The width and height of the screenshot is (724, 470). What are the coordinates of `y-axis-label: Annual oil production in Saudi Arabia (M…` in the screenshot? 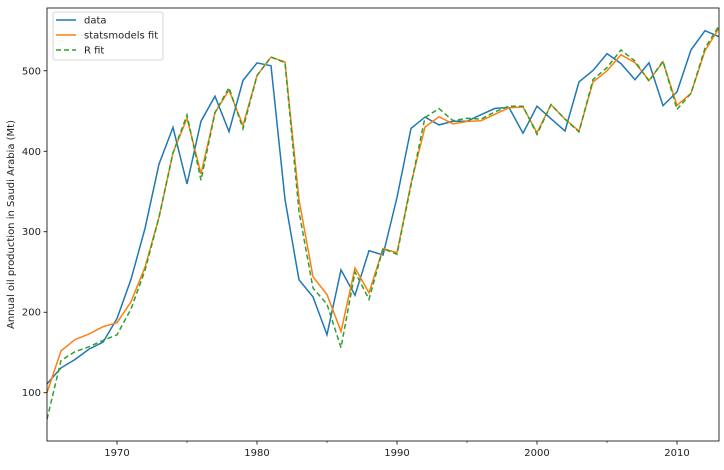 It's located at (11, 224).